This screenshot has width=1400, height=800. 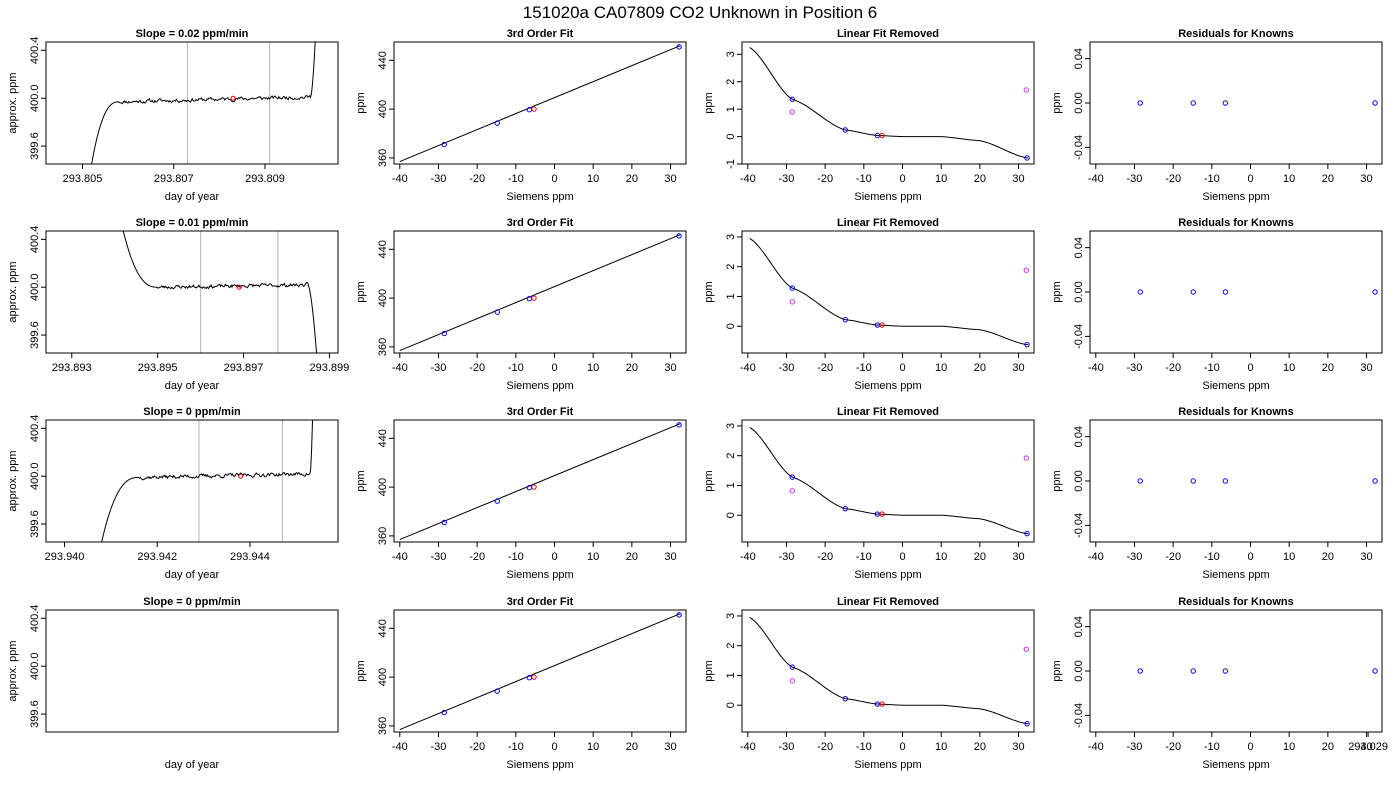 What do you see at coordinates (207, 481) in the screenshot?
I see `ppm-trace` at bounding box center [207, 481].